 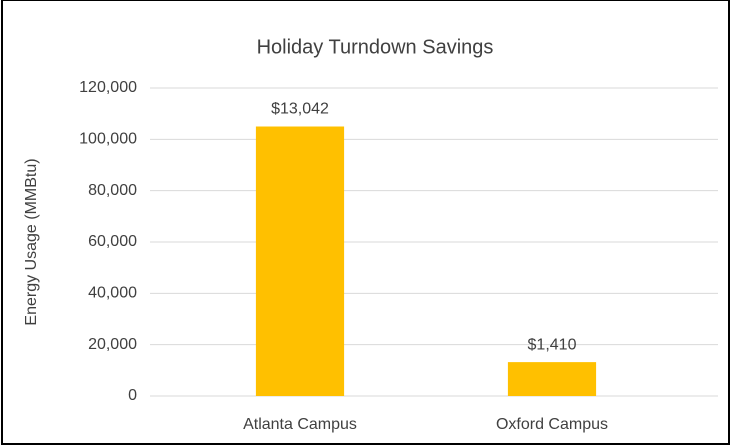 What do you see at coordinates (108, 139) in the screenshot?
I see `y-tick-label: 100,000` at bounding box center [108, 139].